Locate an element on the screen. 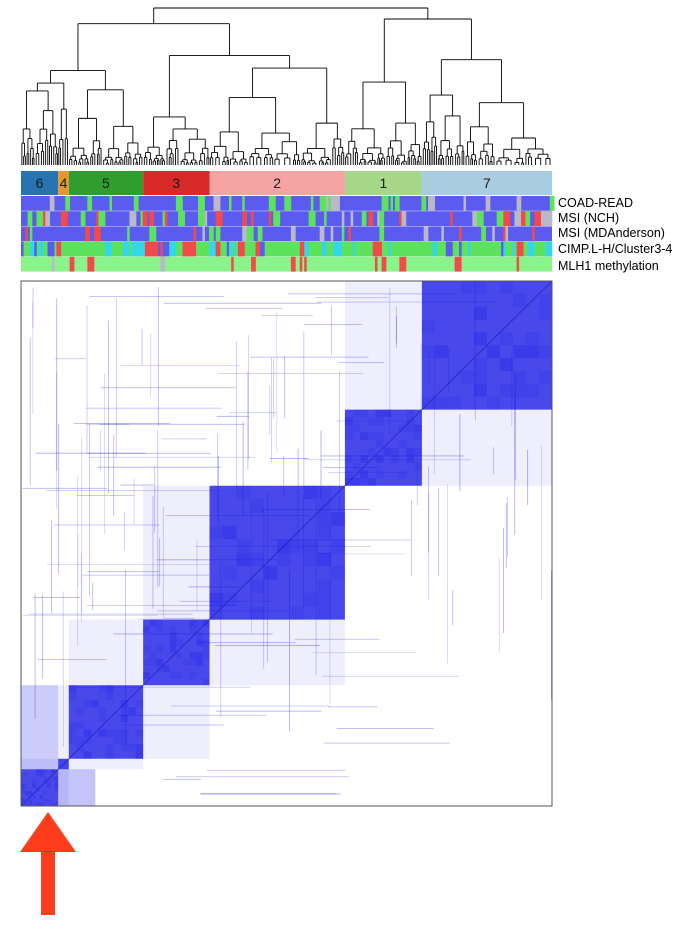 The image size is (684, 925). arrow-shaft is located at coordinates (48, 880).